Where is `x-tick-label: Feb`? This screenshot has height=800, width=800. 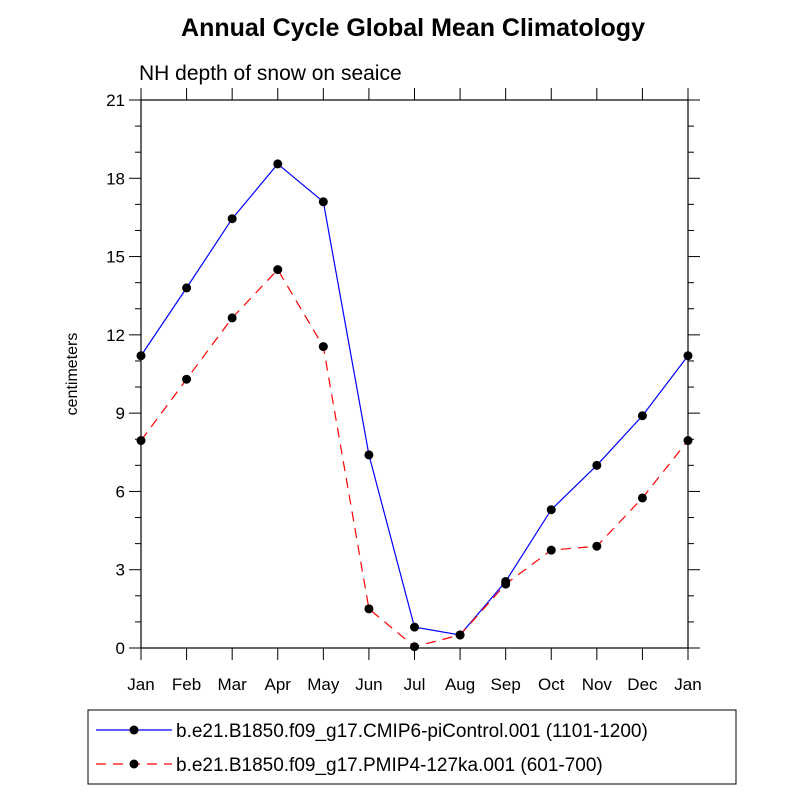 x-tick-label: Feb is located at coordinates (186, 684).